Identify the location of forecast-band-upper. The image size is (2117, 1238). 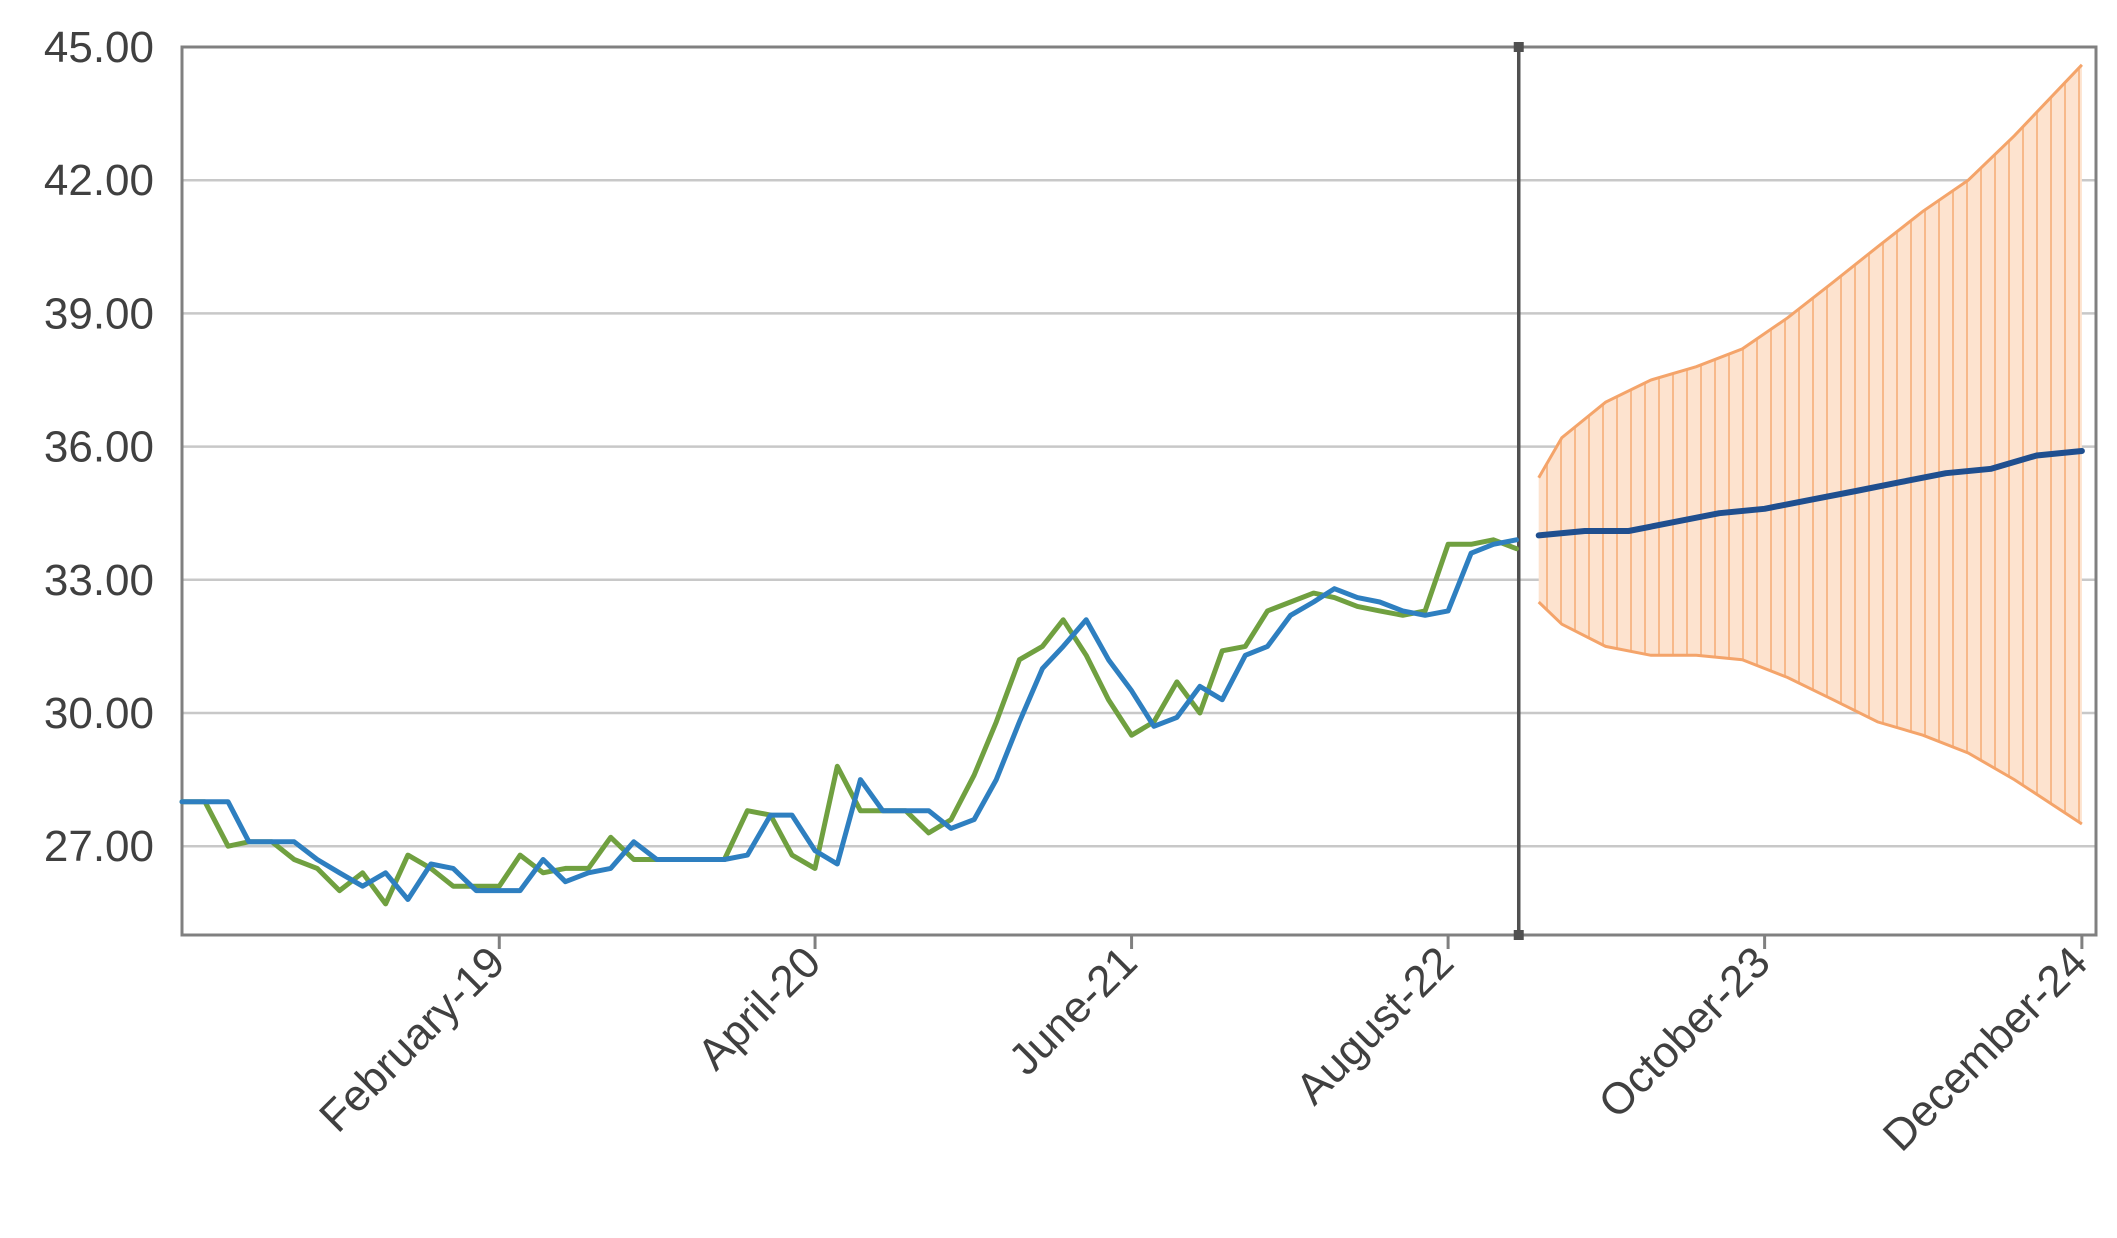
(1810, 271).